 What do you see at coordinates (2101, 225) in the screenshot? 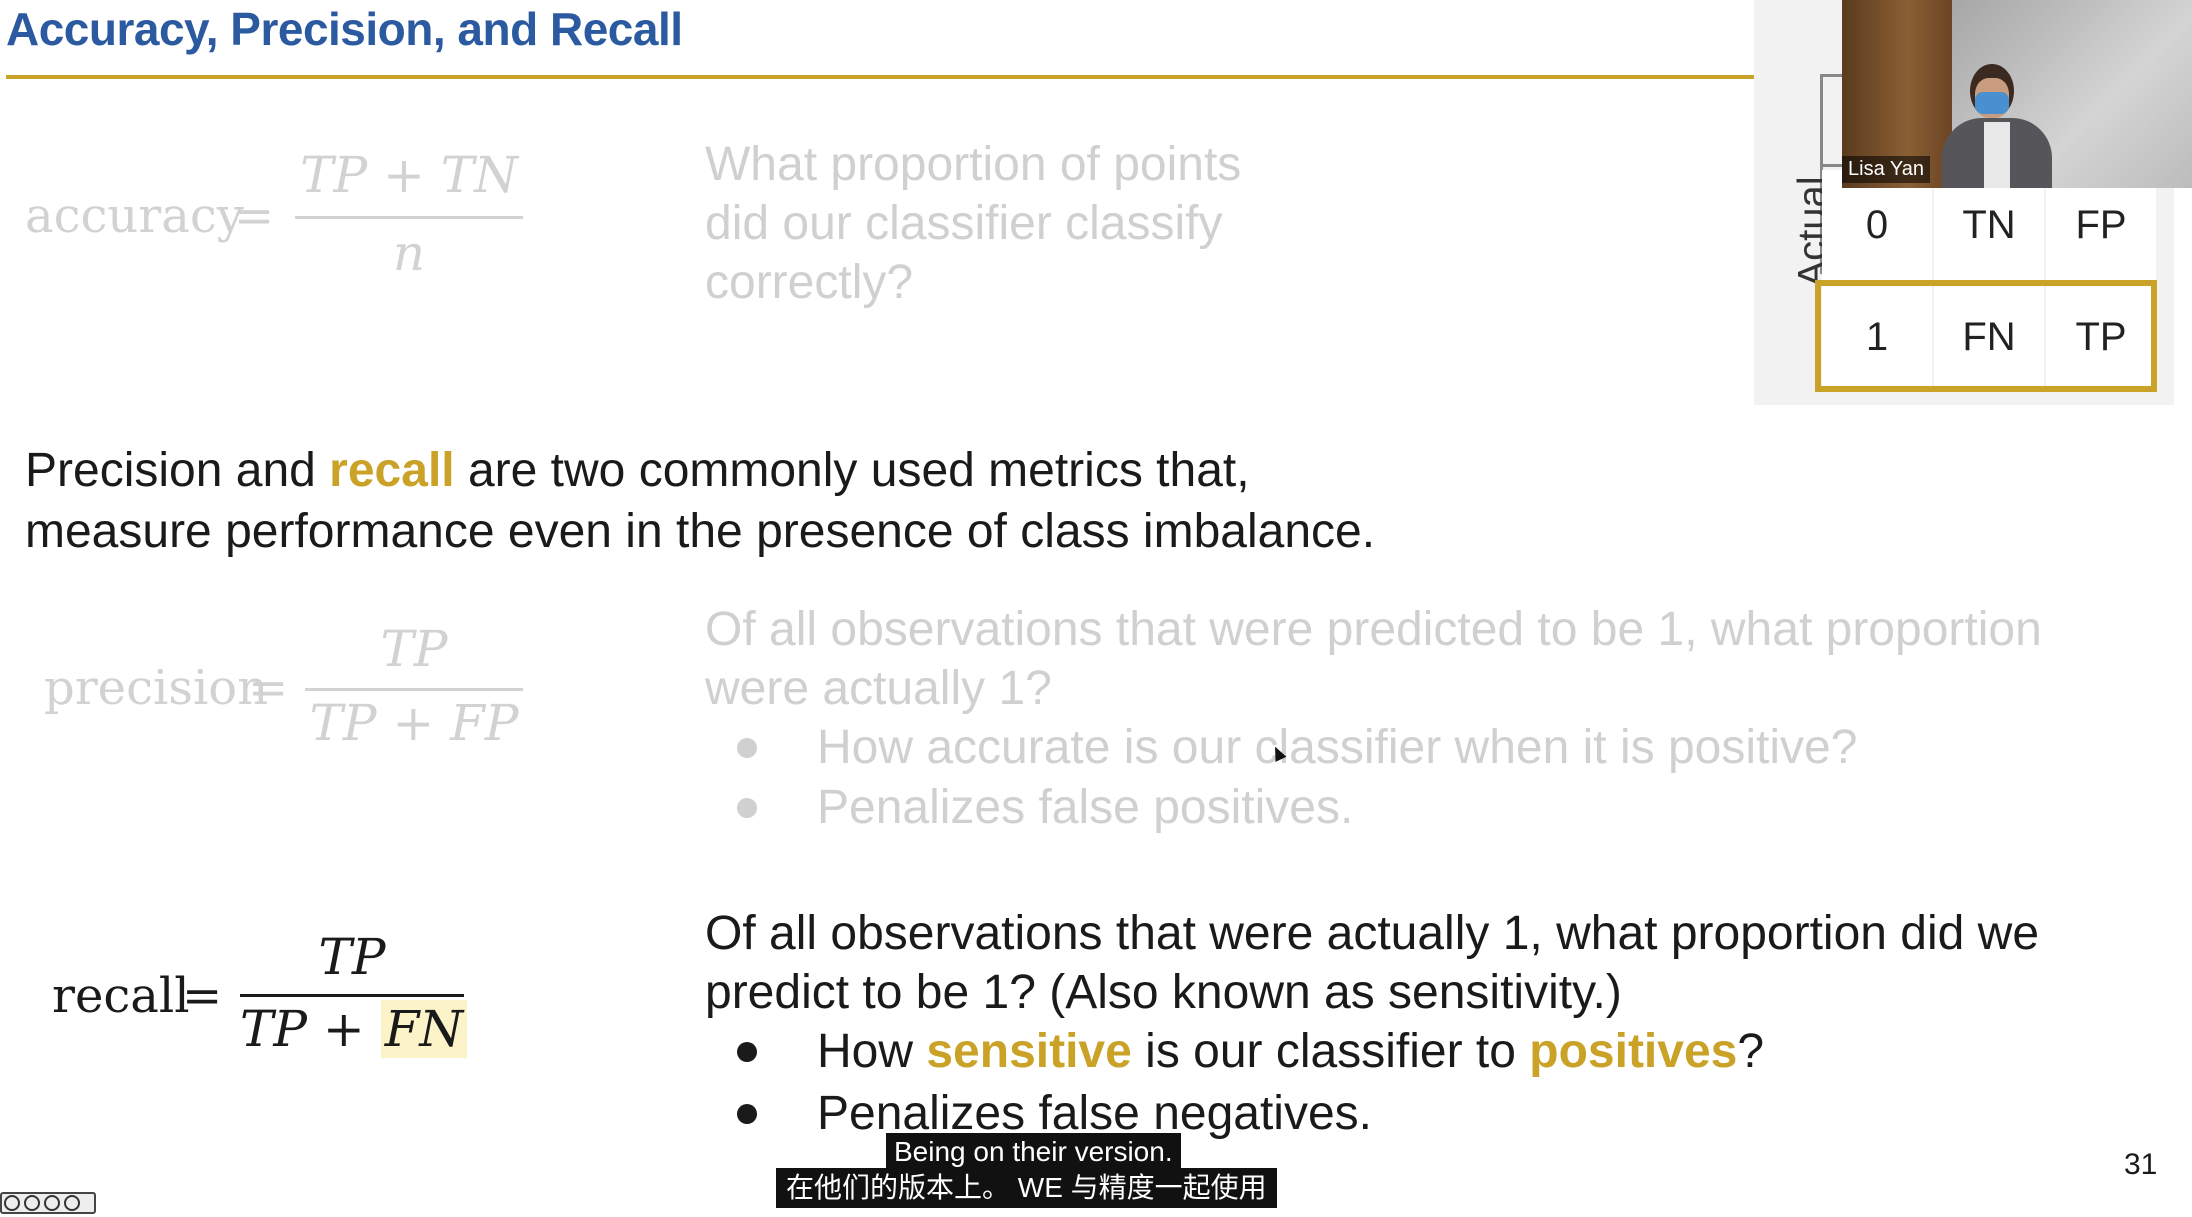
I see `matrix-cell-fp: FP` at bounding box center [2101, 225].